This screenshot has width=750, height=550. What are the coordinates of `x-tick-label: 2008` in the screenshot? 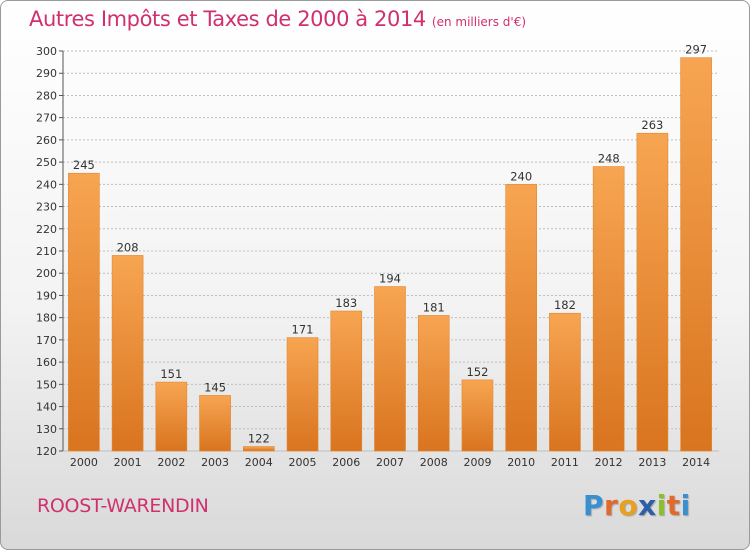 It's located at (434, 462).